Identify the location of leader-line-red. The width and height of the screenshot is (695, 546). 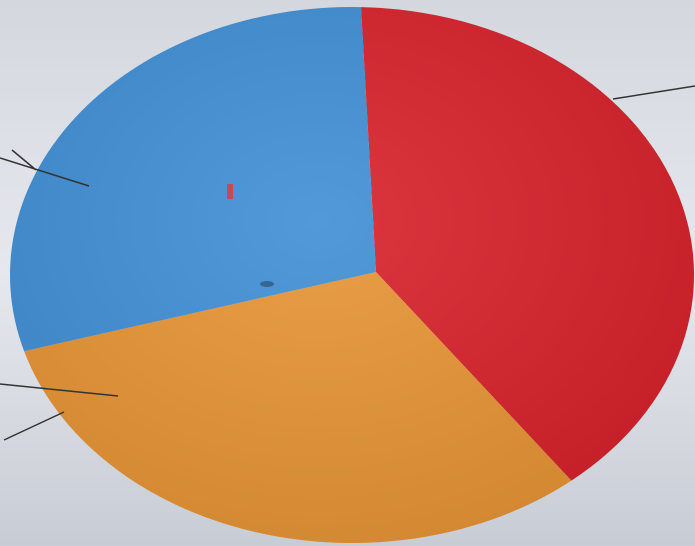
(653, 92).